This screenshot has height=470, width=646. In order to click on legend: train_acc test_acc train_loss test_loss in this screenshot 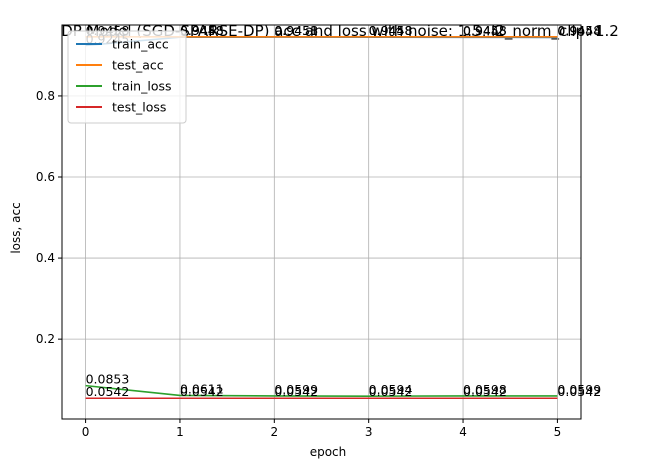, I will do `click(127, 77)`.